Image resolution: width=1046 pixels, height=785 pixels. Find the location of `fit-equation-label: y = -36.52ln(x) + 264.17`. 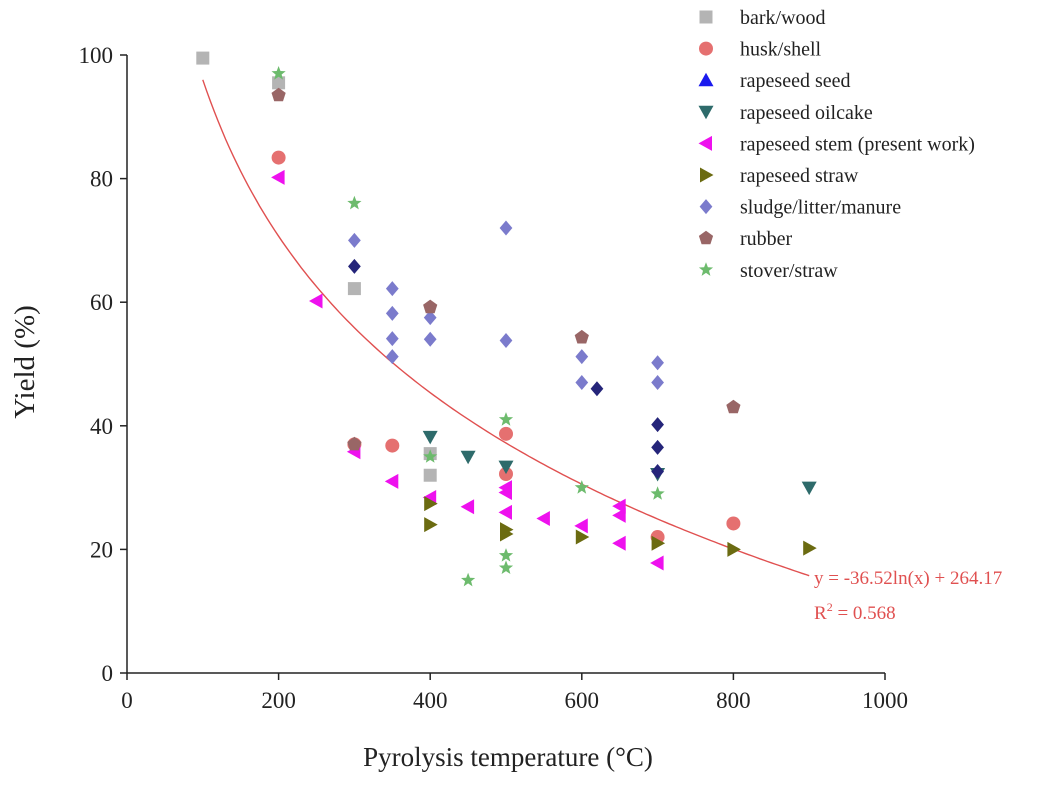

fit-equation-label: y = -36.52ln(x) + 264.17 is located at coordinates (908, 578).